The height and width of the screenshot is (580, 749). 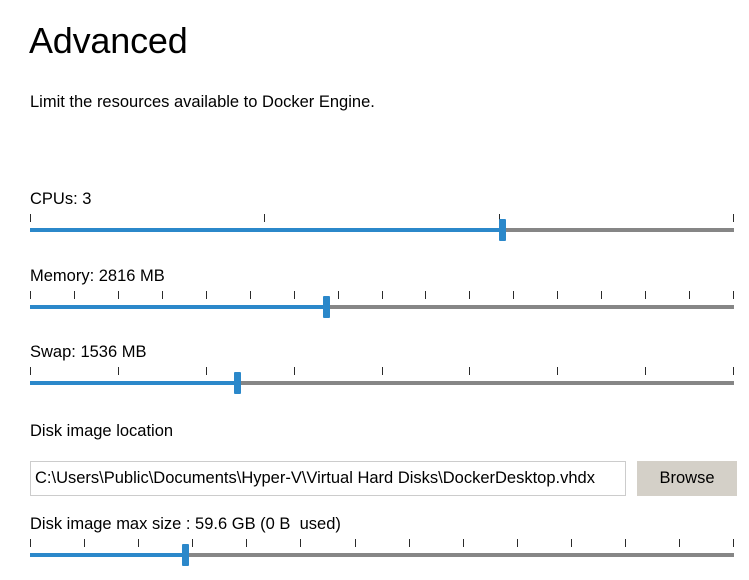 What do you see at coordinates (266, 230) in the screenshot?
I see `cpus-slider-fill` at bounding box center [266, 230].